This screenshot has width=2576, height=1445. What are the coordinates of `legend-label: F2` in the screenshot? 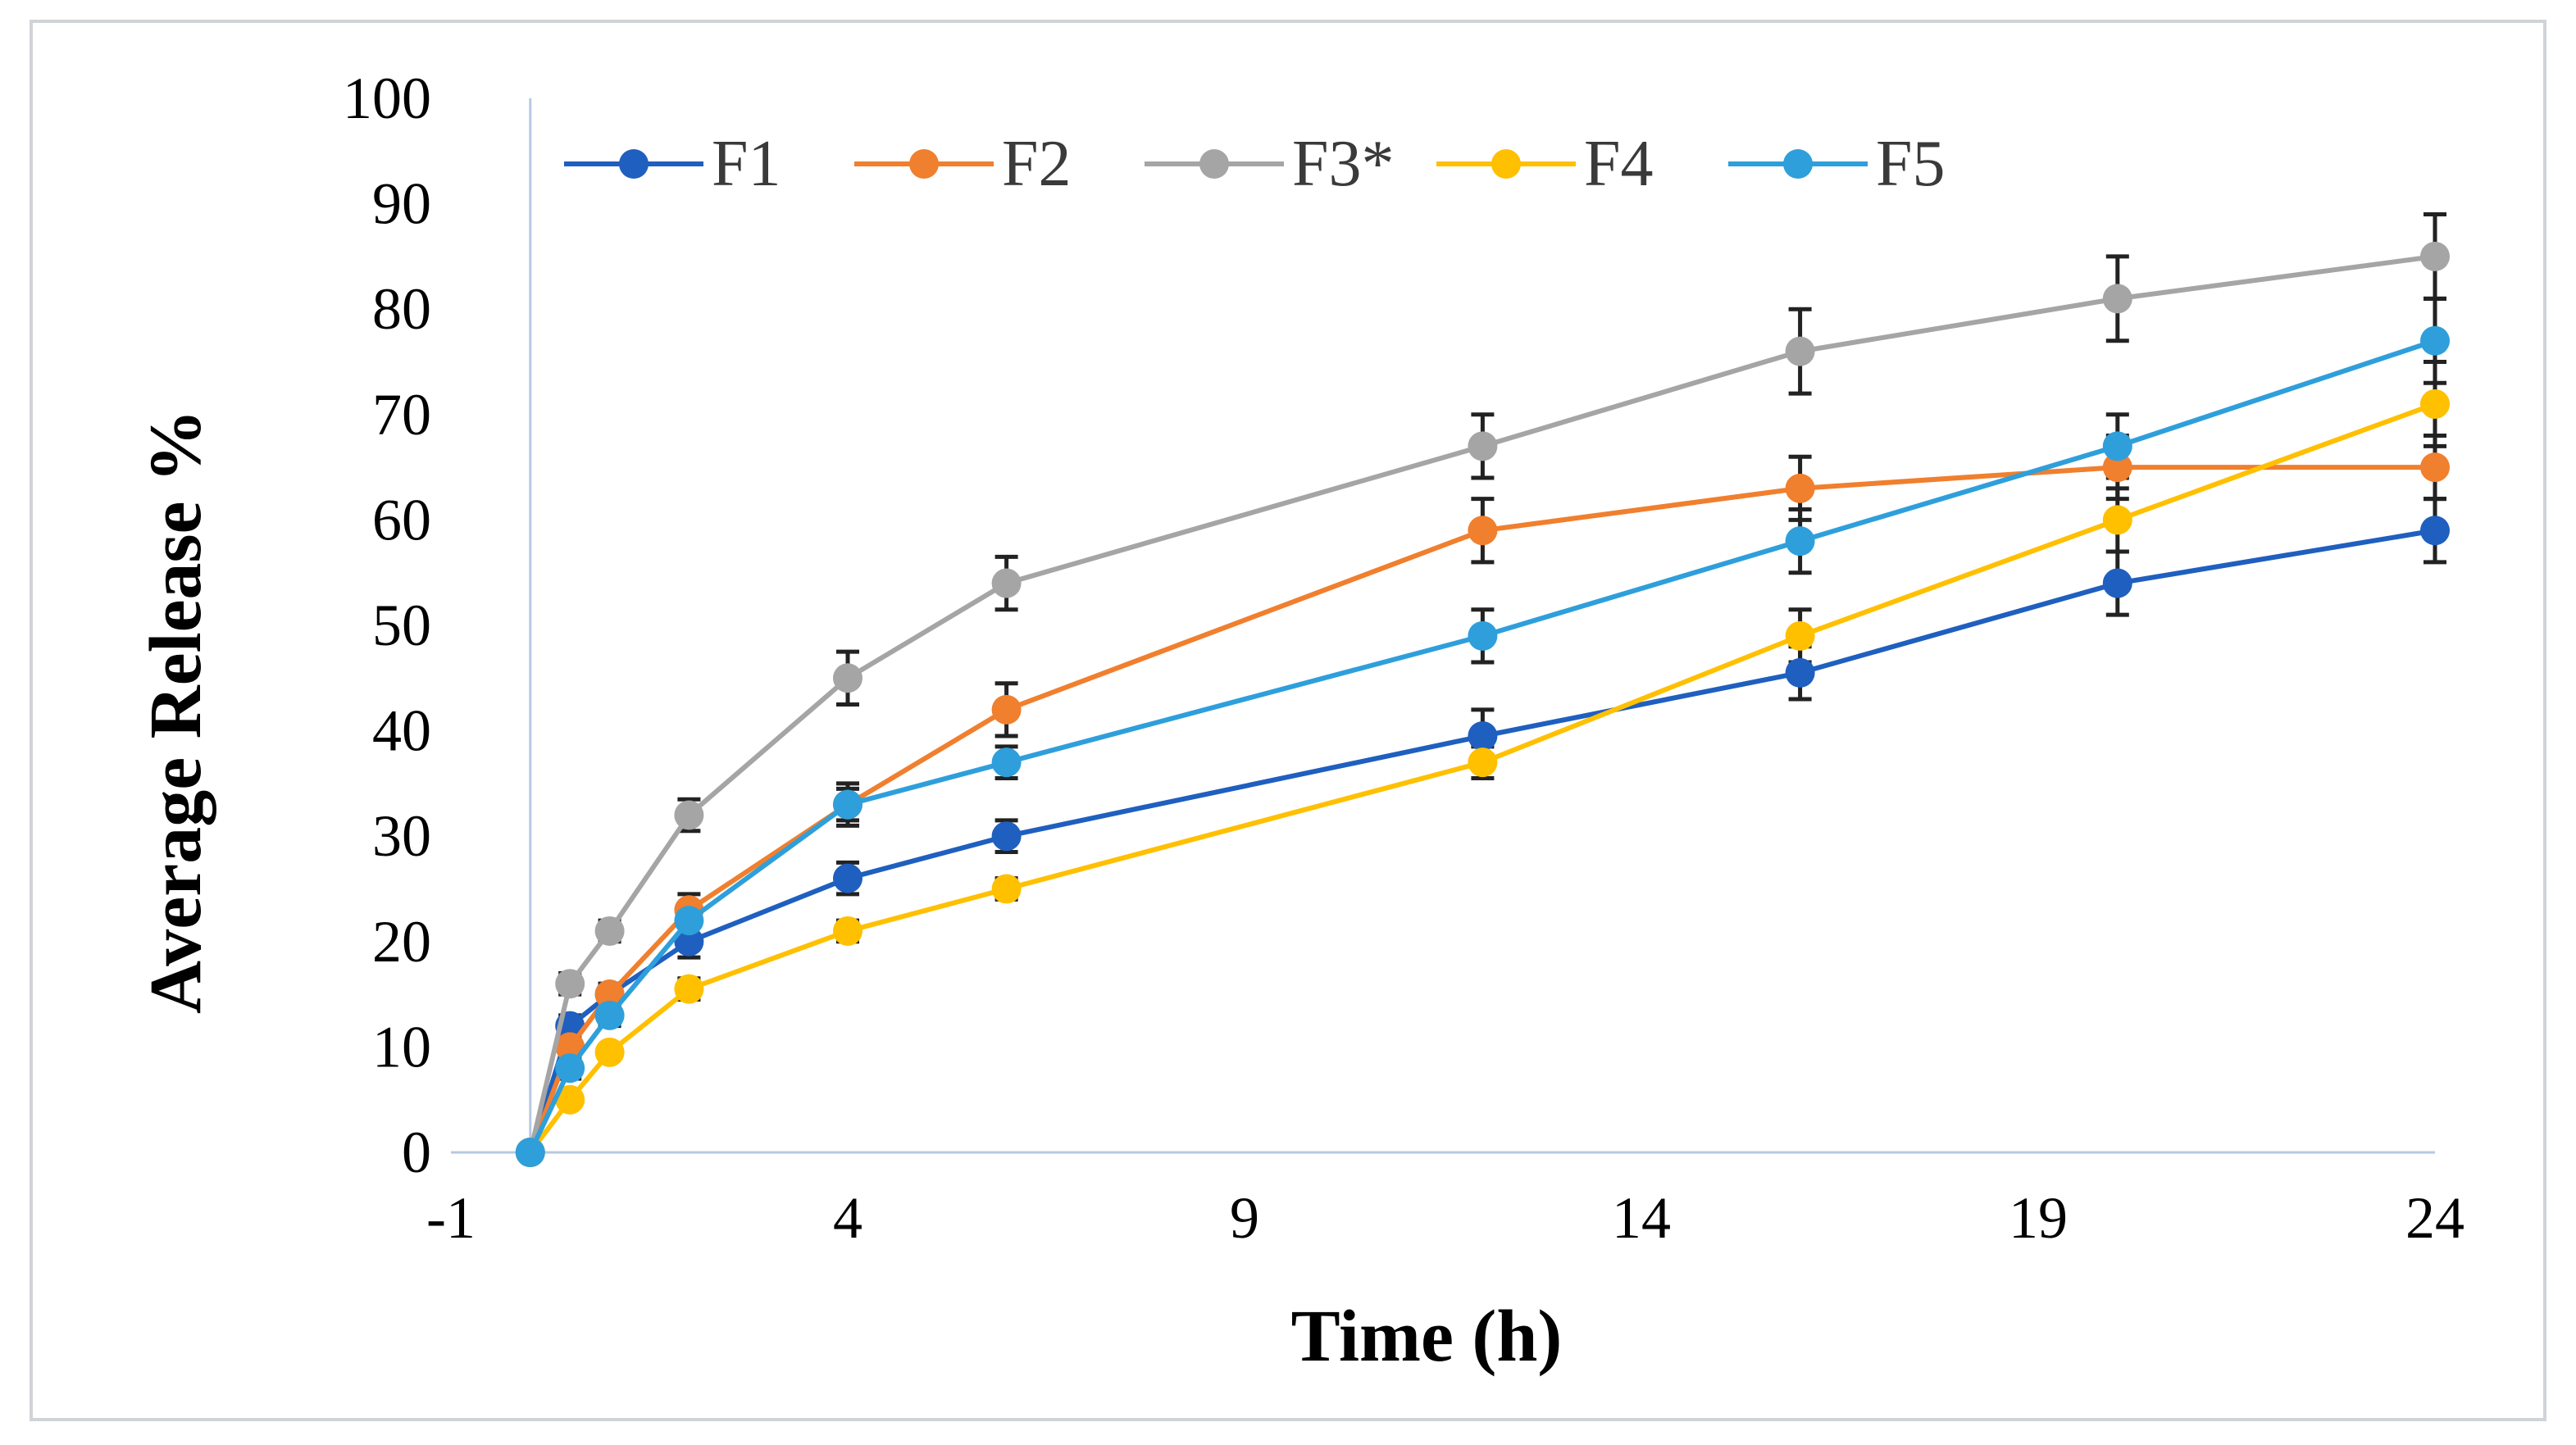 It's located at (1037, 164).